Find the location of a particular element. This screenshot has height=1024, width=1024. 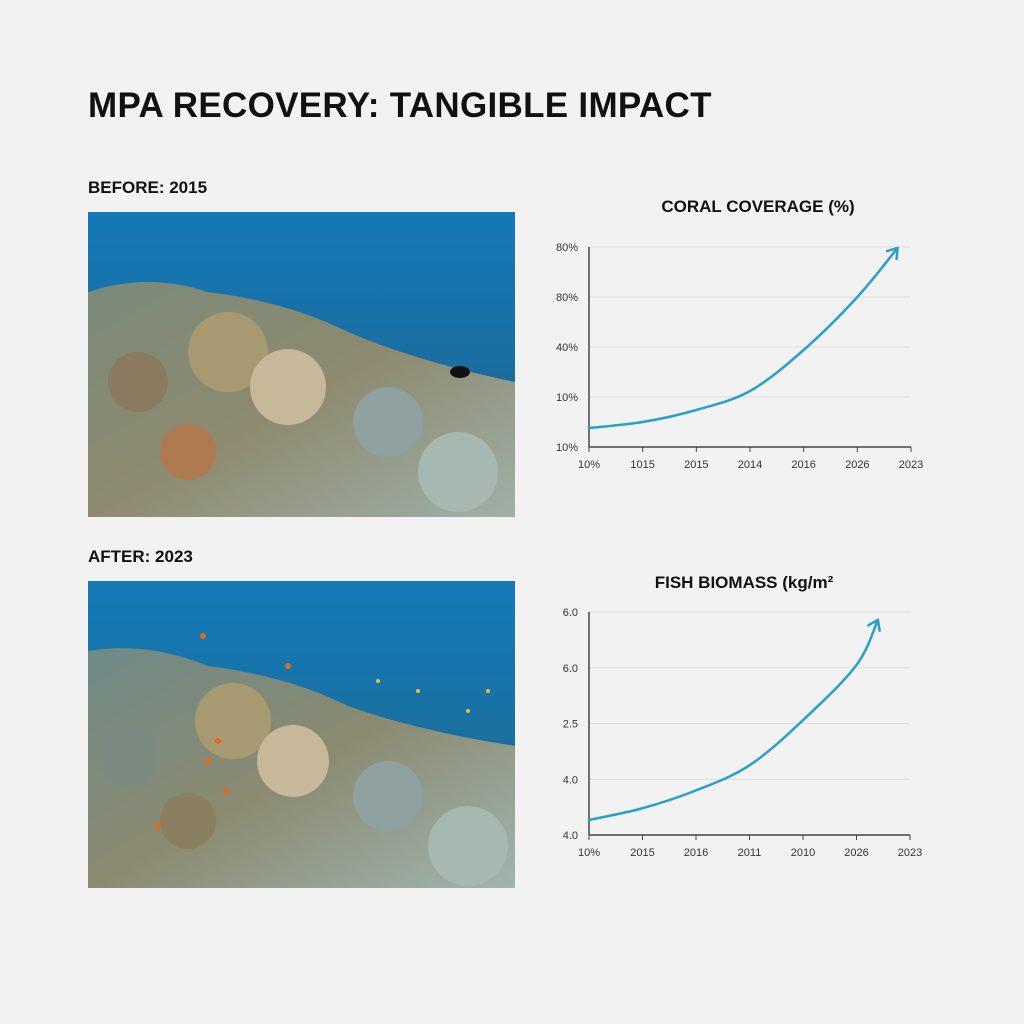

coral-chart-title: CORAL COVERAGE (%) is located at coordinates (758, 206).